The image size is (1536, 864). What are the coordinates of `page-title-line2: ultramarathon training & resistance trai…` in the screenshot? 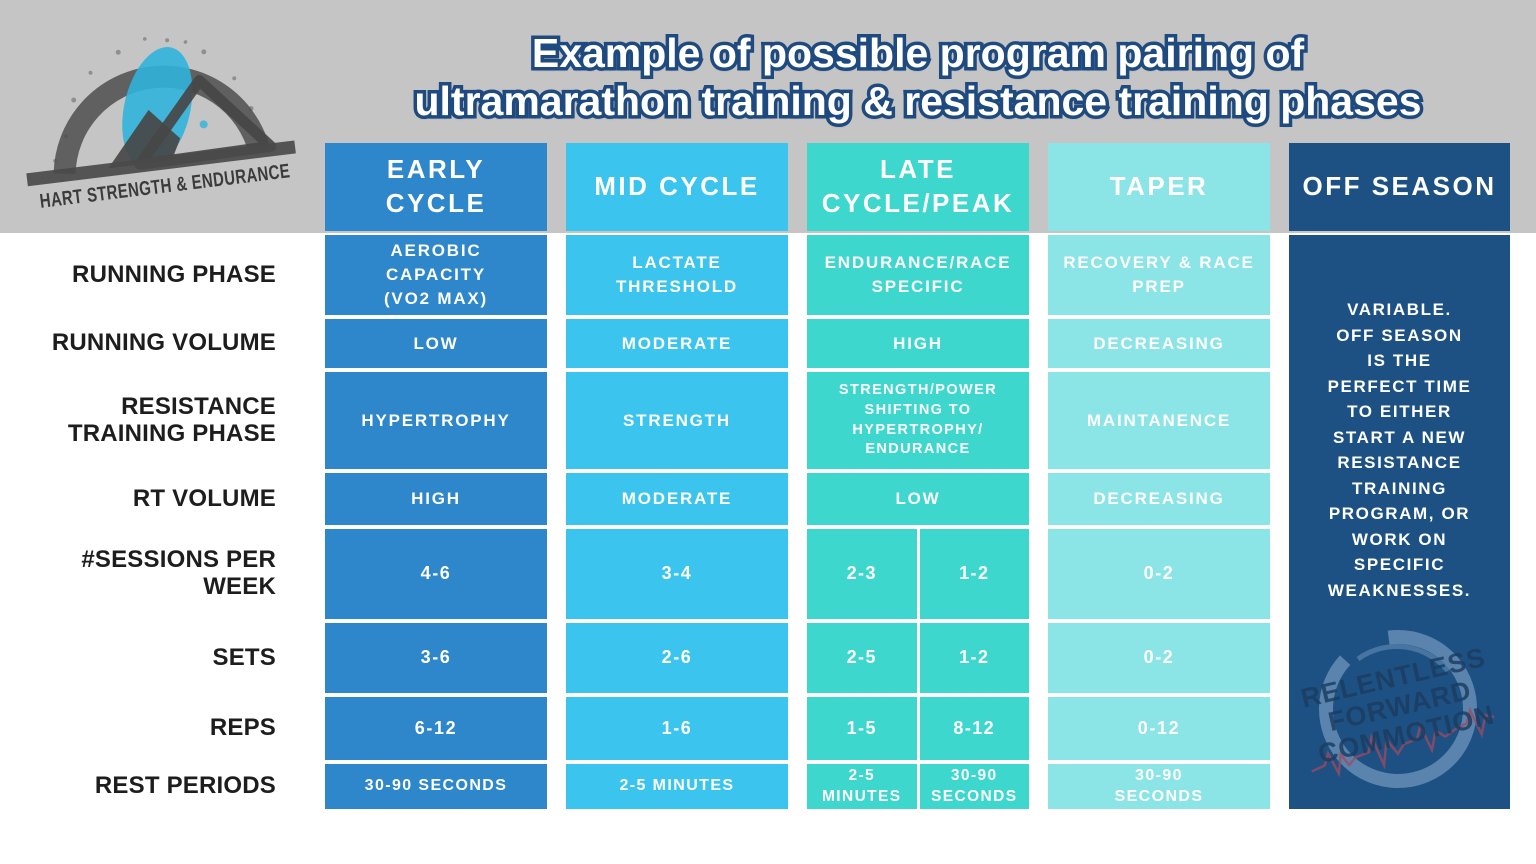 It's located at (918, 100).